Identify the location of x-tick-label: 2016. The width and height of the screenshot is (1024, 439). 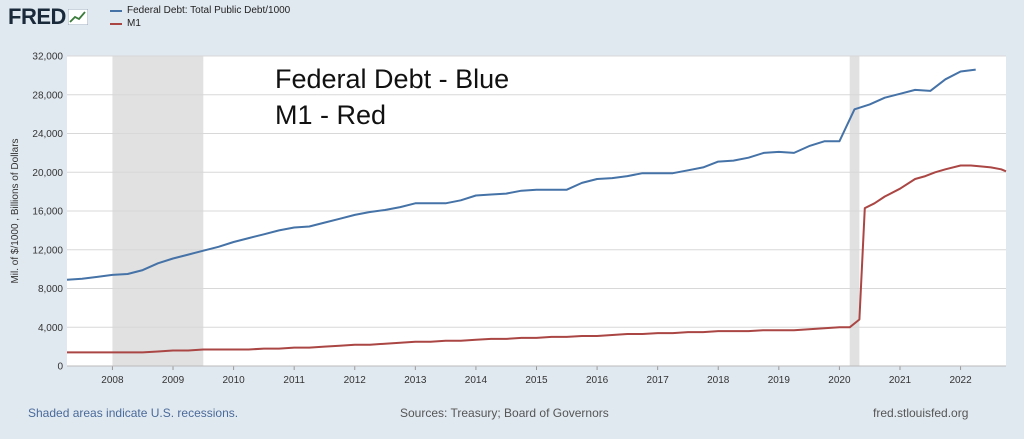
(597, 380).